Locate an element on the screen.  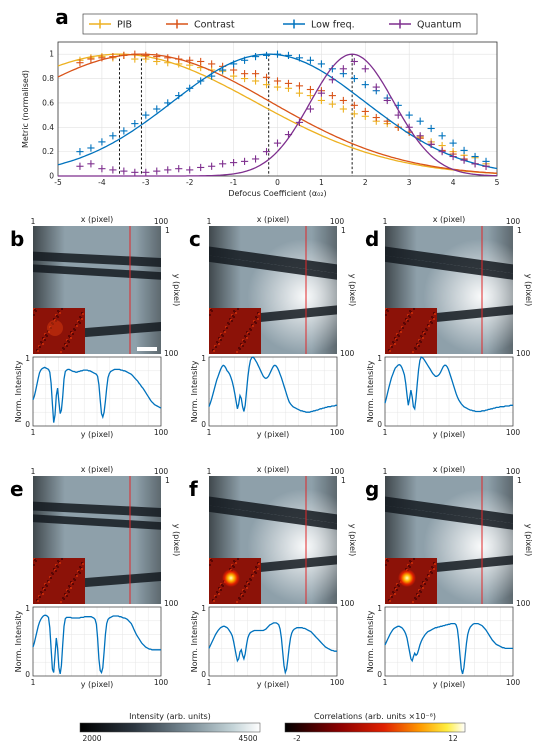
legend-box is located at coordinates (280, 24).